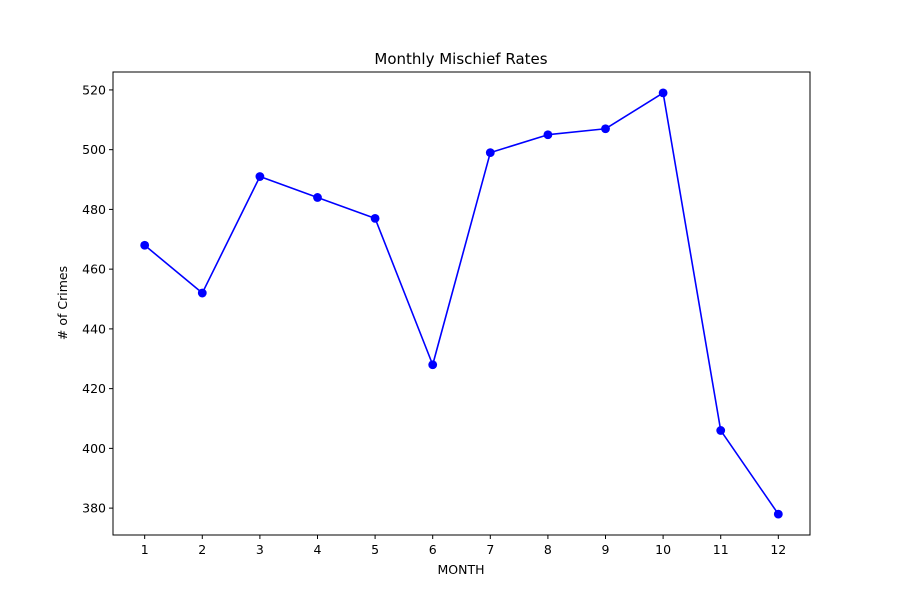  Describe the element at coordinates (460, 569) in the screenshot. I see `x-axis-label: MONTH` at that location.